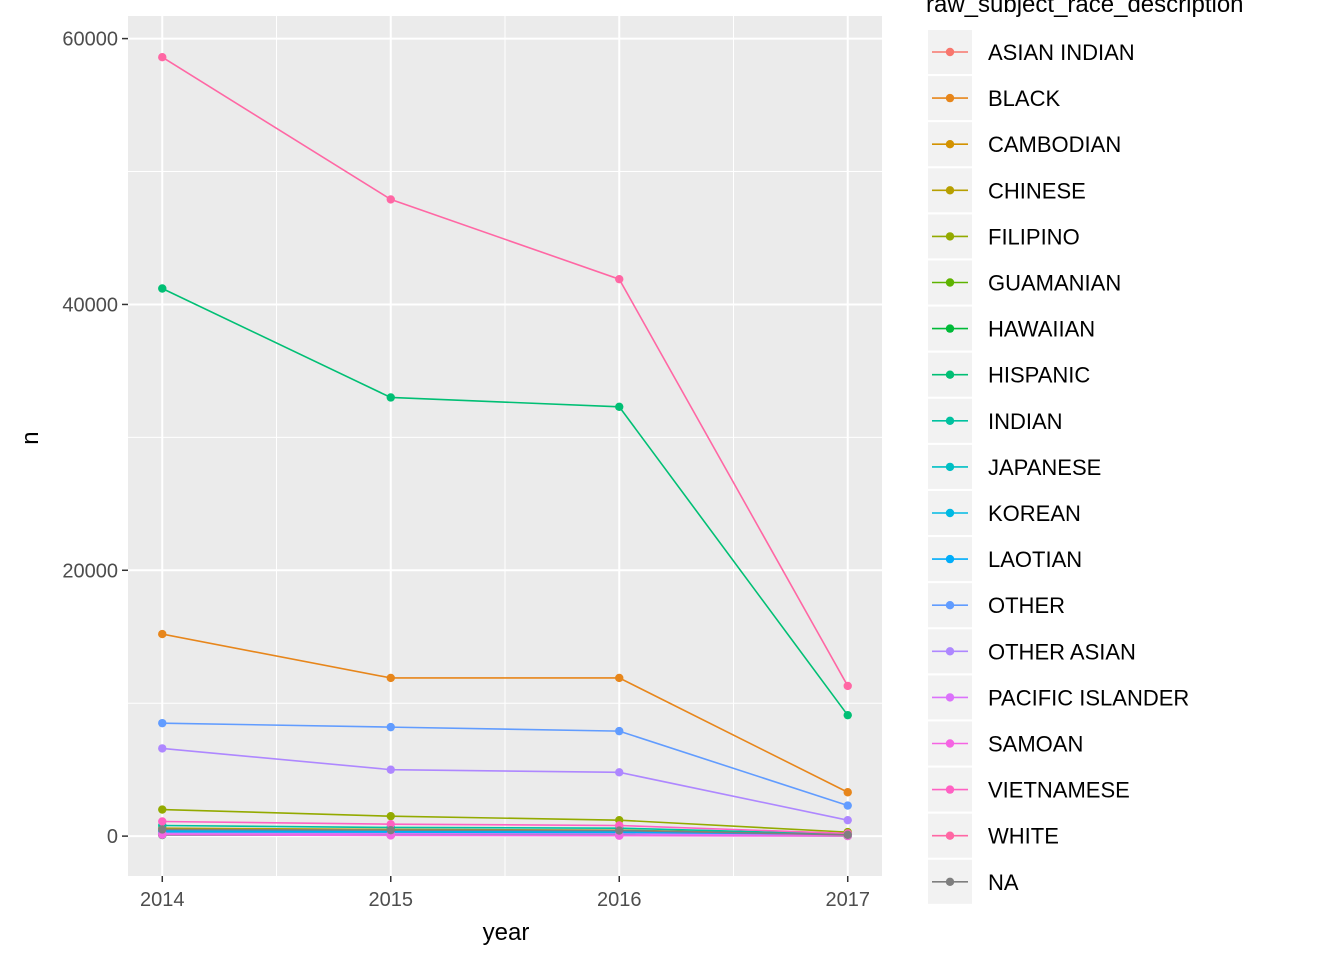 The image size is (1344, 965). Describe the element at coordinates (1041, 329) in the screenshot. I see `legend-label: HAWAIIAN` at that location.